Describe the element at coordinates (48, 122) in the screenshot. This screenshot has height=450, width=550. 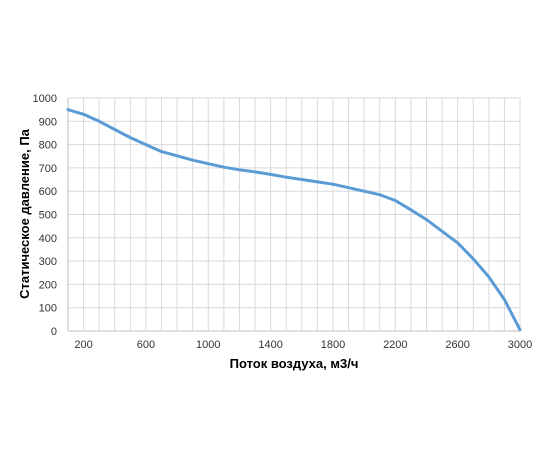
I see `y-tick-label: 900` at that location.